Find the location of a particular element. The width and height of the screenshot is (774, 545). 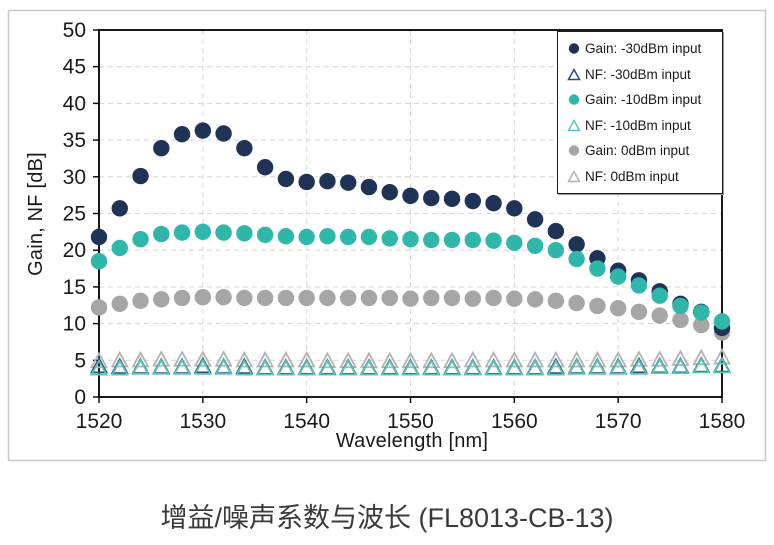

legend-label: Gain: -10dBm input is located at coordinates (643, 100).